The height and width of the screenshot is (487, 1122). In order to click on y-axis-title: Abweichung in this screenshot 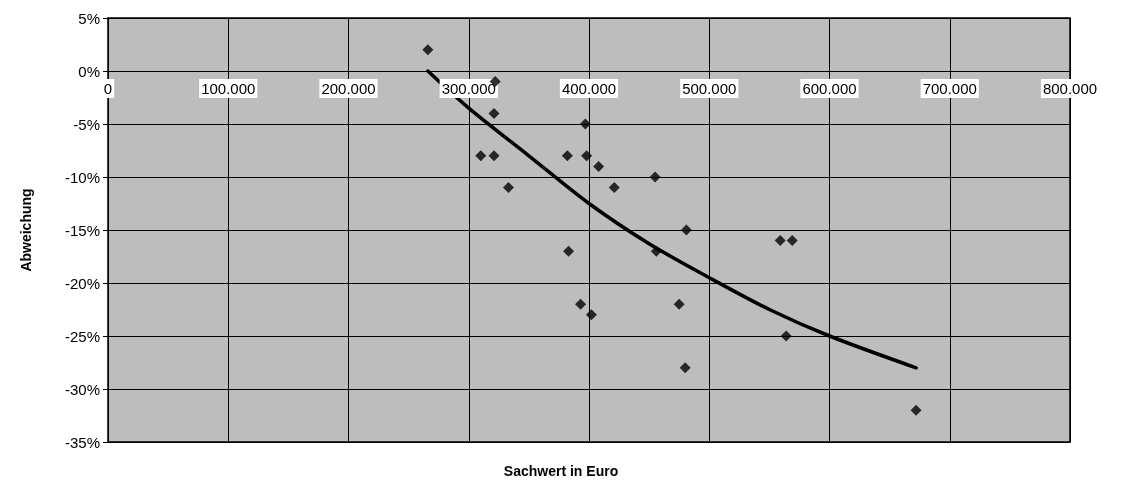, I will do `click(26, 230)`.